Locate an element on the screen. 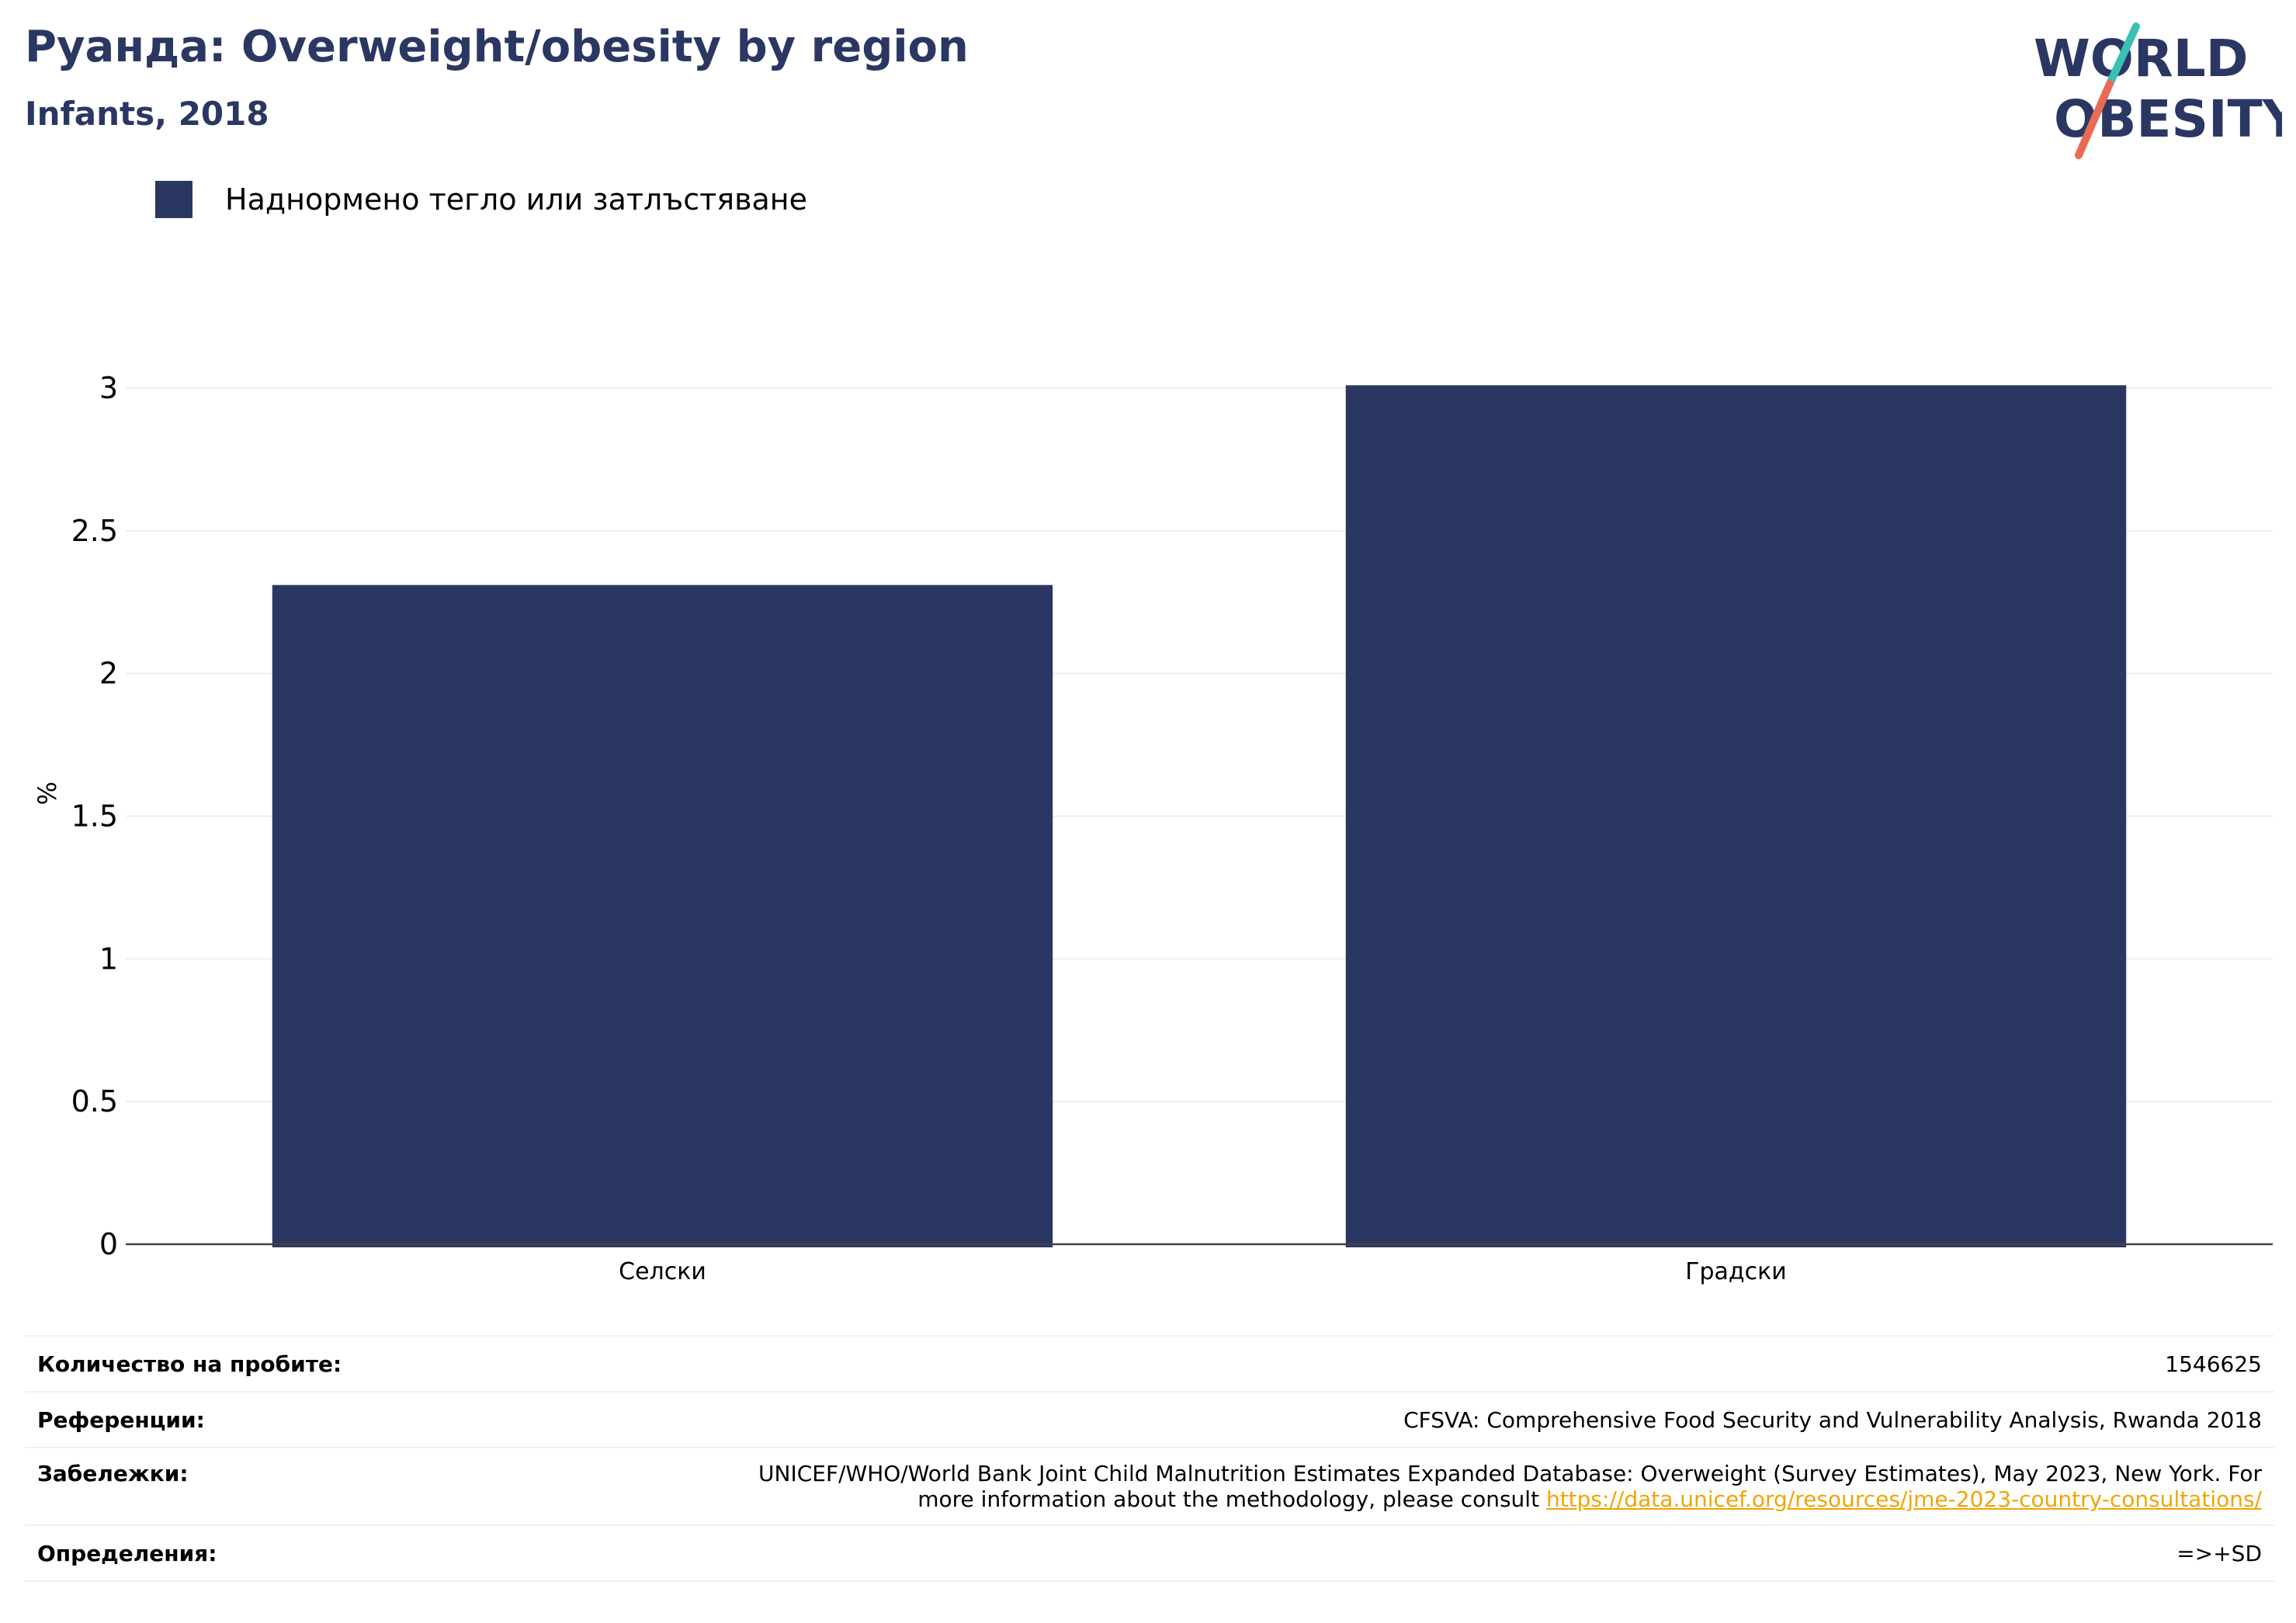 The image size is (2296, 1623). notes-label: Забележки: is located at coordinates (113, 1473).